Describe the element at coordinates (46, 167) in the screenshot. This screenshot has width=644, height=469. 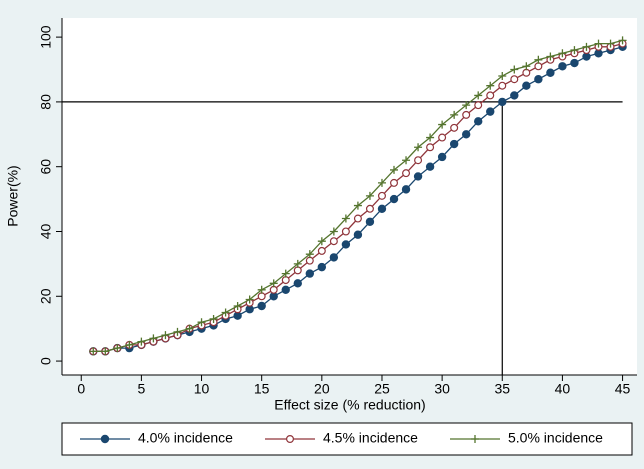
I see `y-tick-label: 60` at that location.